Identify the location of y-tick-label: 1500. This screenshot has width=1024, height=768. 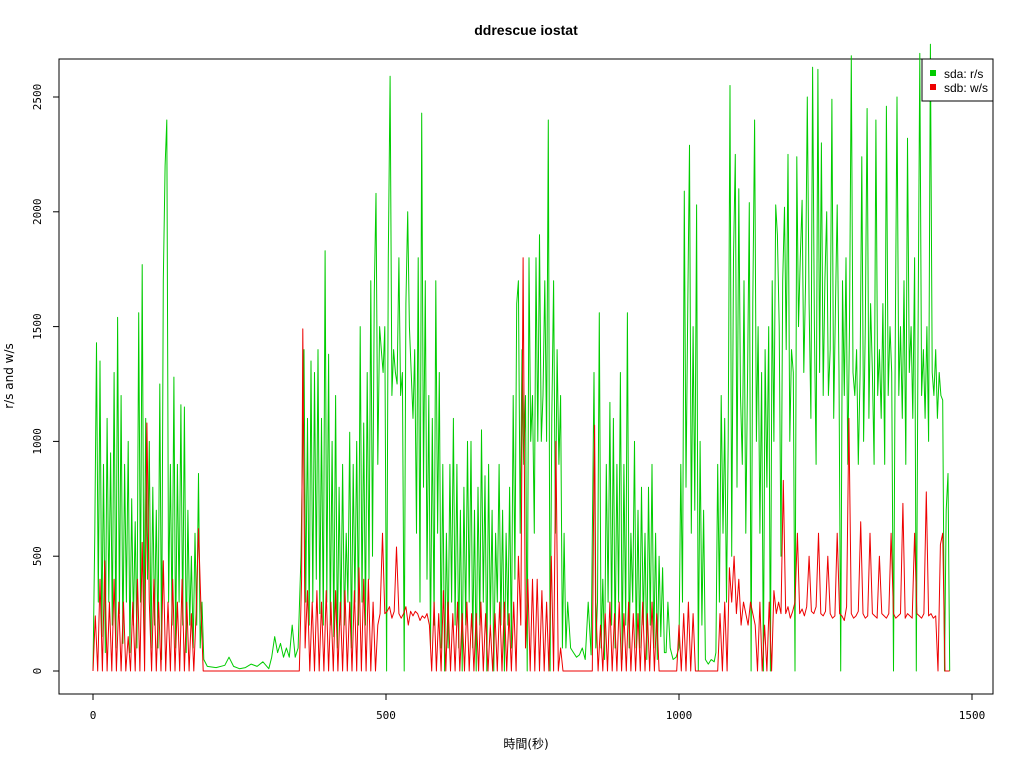
(37, 326).